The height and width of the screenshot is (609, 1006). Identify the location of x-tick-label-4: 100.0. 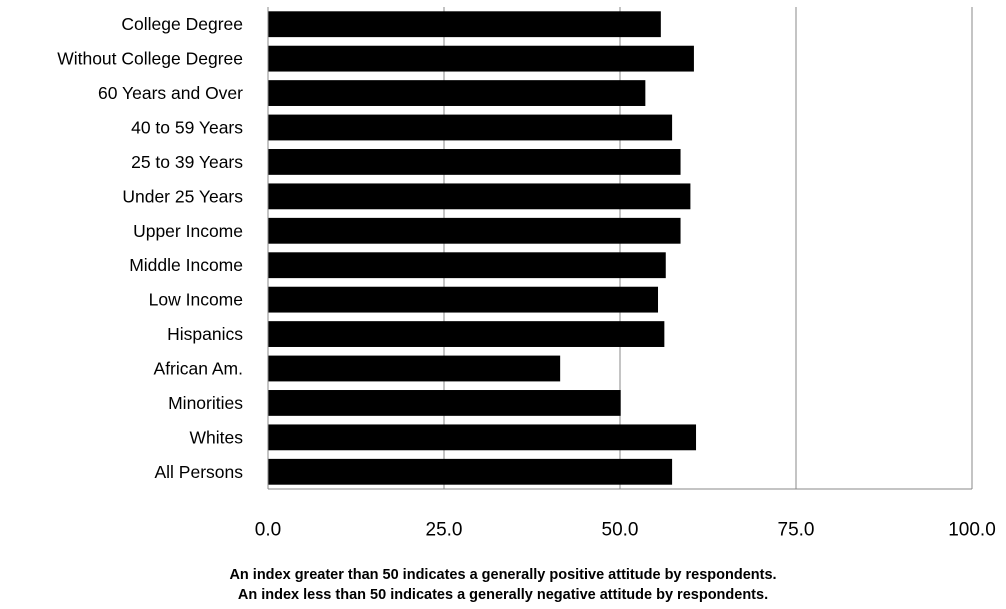
(972, 530).